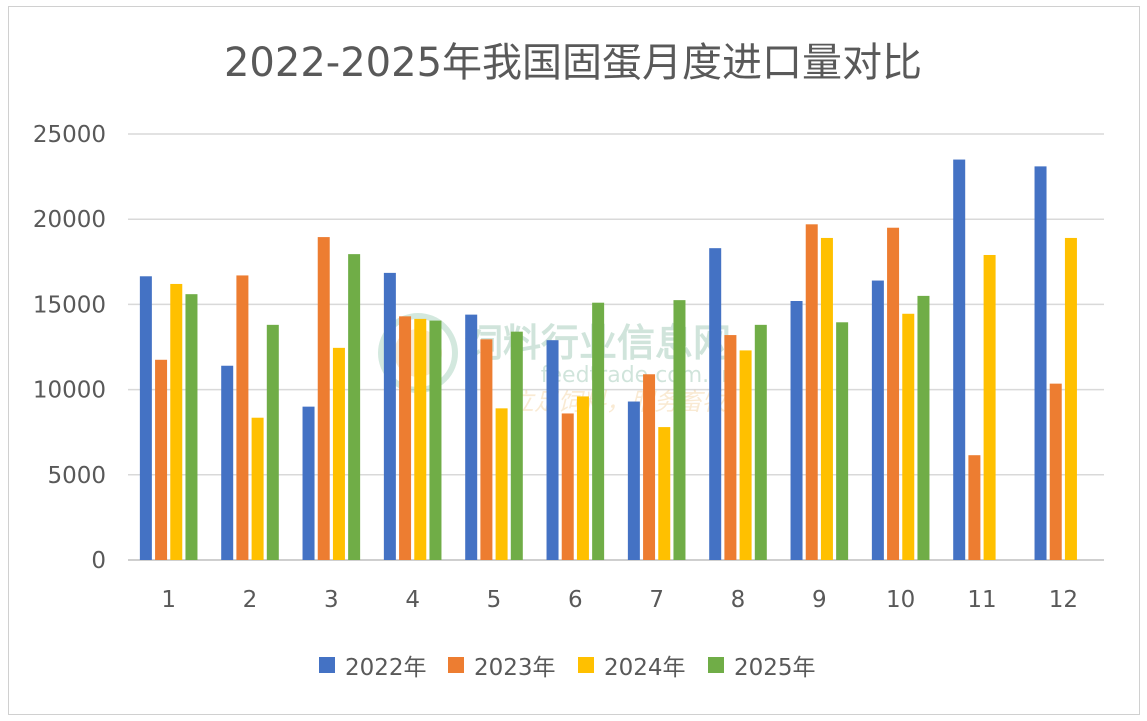  What do you see at coordinates (145, 418) in the screenshot?
I see `bar-2022年-1` at bounding box center [145, 418].